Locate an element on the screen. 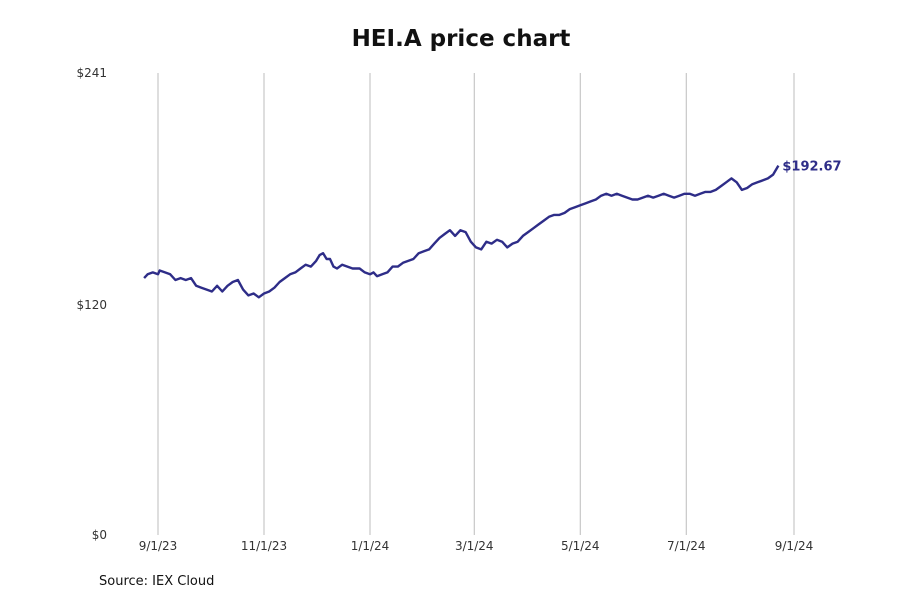 The width and height of the screenshot is (900, 600). x-tick-label: 11/1/23 is located at coordinates (264, 546).